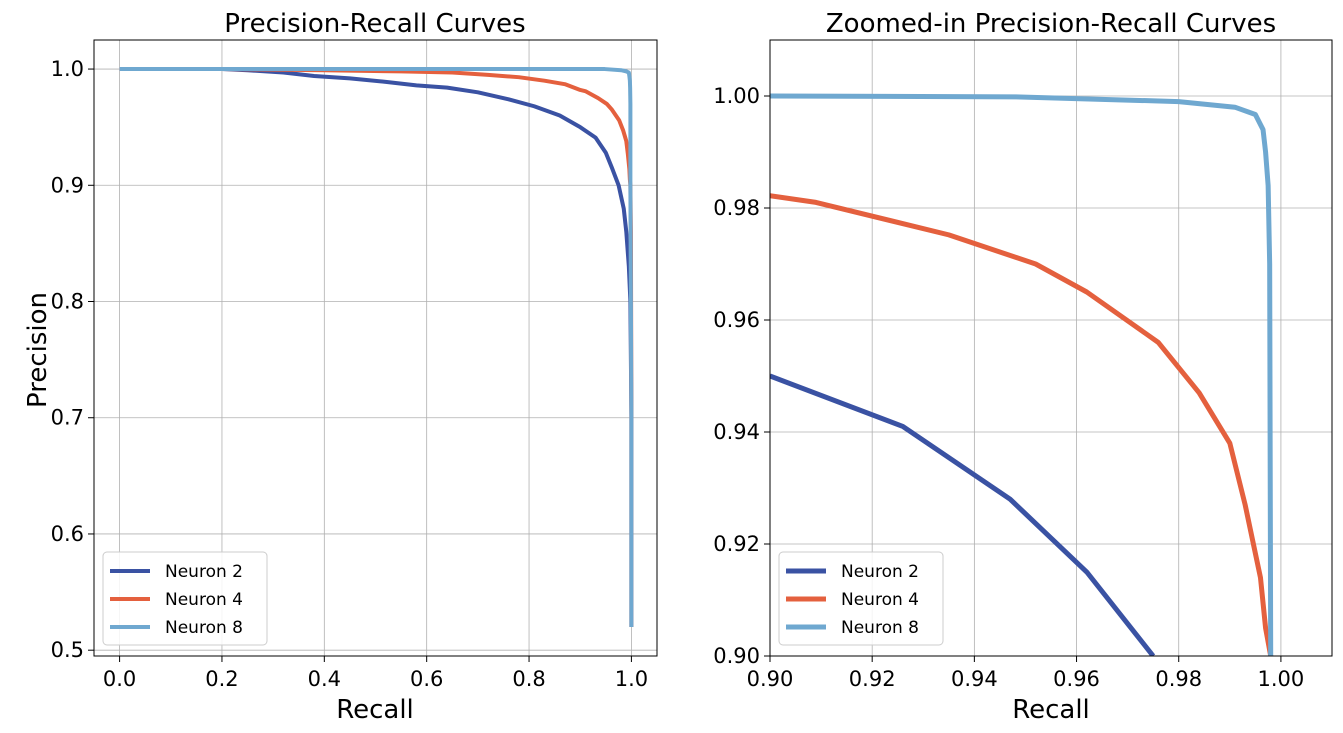 This screenshot has width=1343, height=733. What do you see at coordinates (204, 628) in the screenshot?
I see `left-legend-label-neuron-8: Neuron 8` at bounding box center [204, 628].